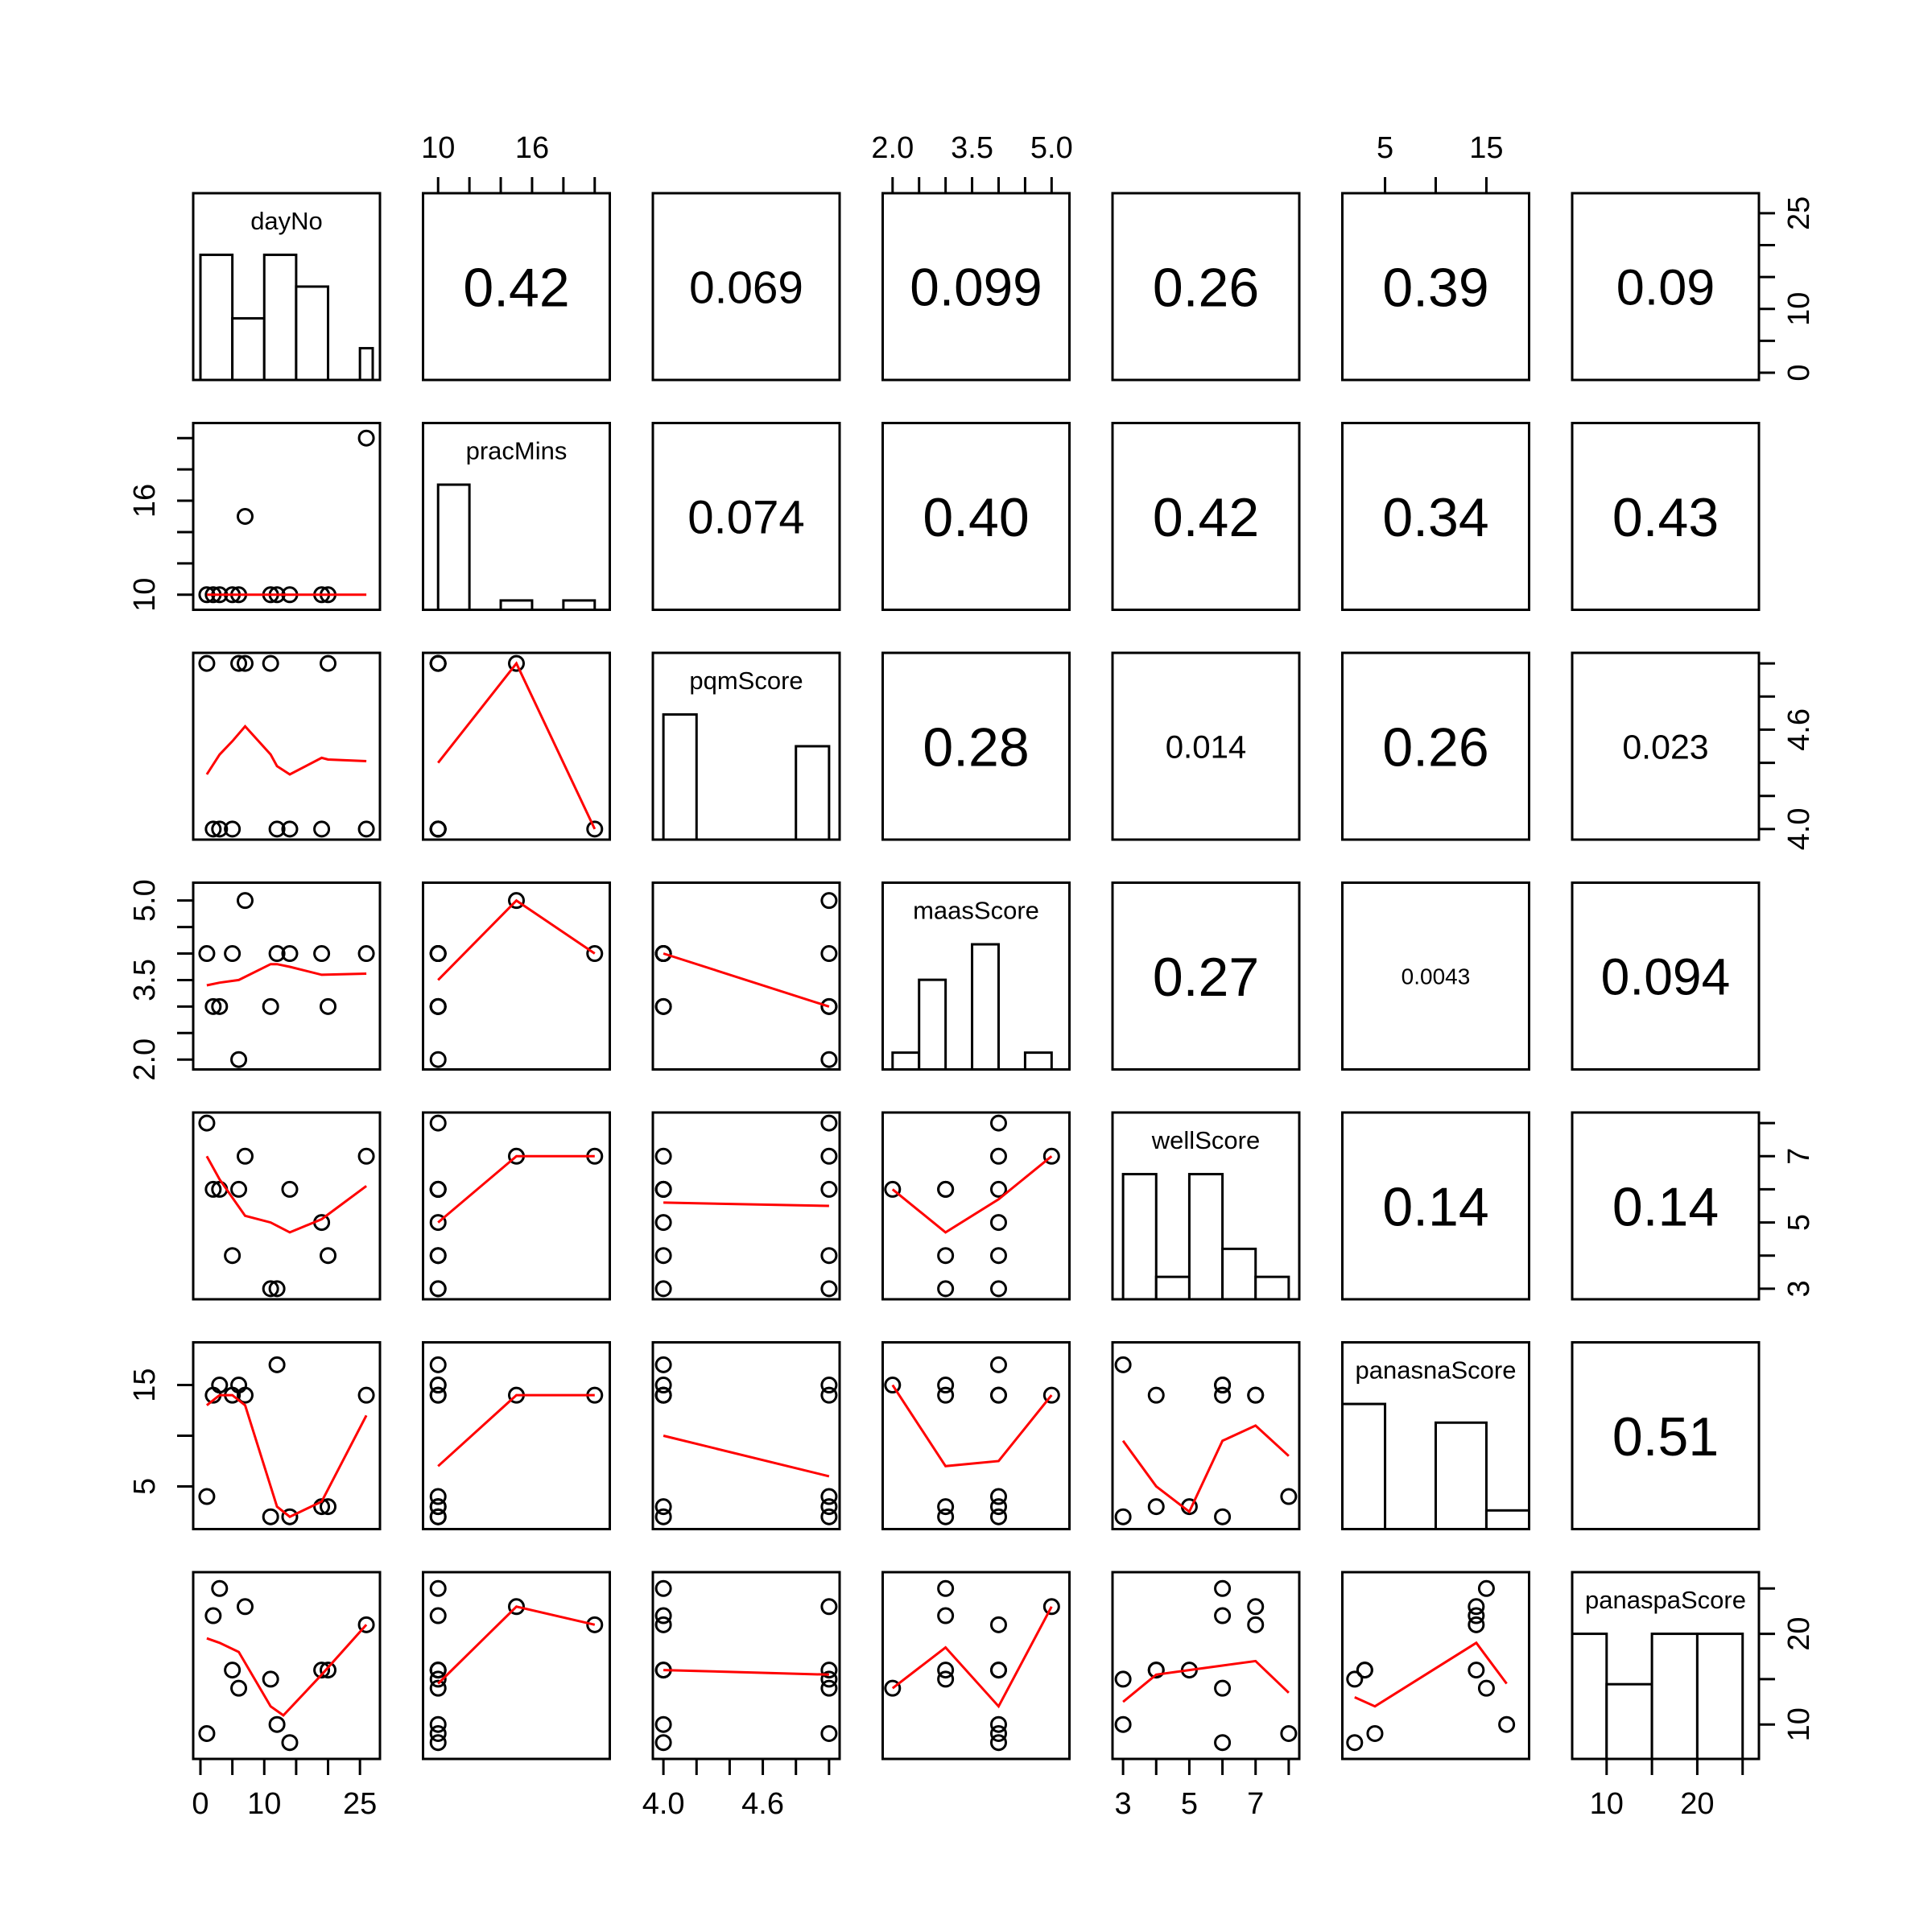 This screenshot has height=1932, width=1932. What do you see at coordinates (1435, 287) in the screenshot?
I see `correlation-value: 0.39` at bounding box center [1435, 287].